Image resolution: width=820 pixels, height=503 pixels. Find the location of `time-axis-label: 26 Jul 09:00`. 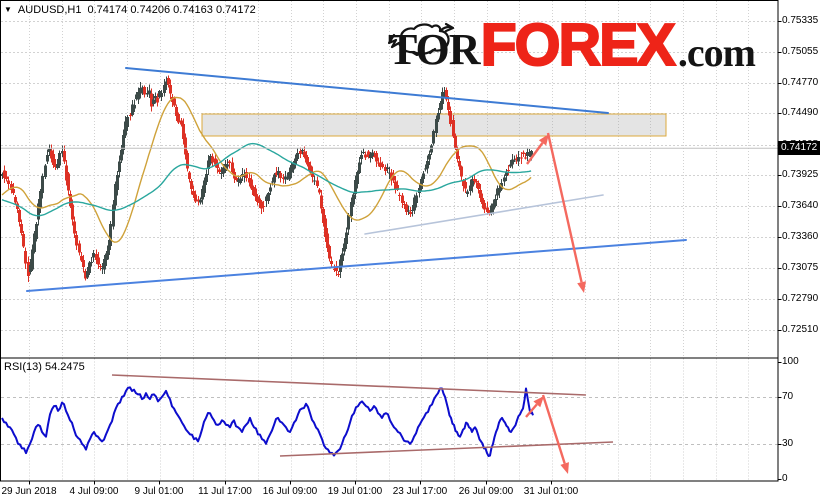

time-axis-label: 26 Jul 09:00 is located at coordinates (486, 491).